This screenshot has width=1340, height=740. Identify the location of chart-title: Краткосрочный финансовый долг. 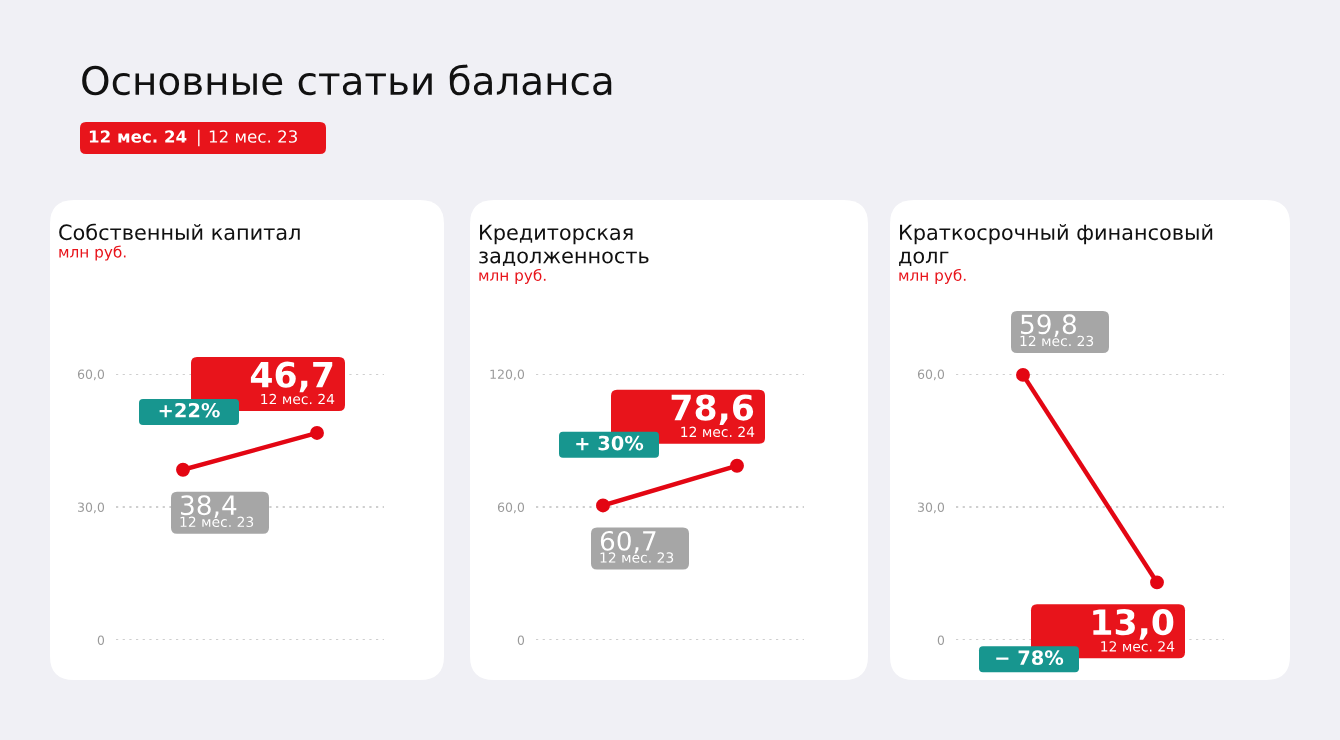
(1056, 245).